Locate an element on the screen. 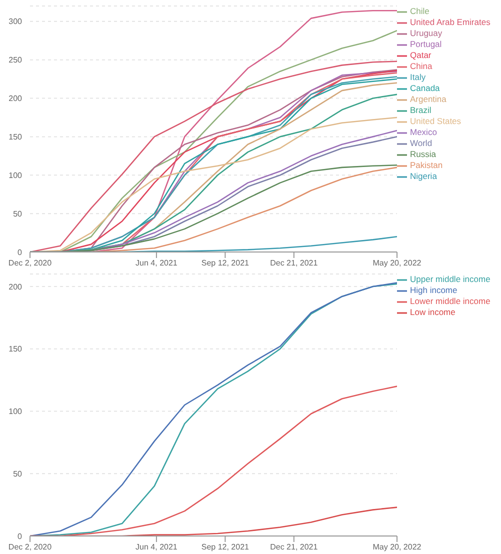  y-tick-label: 300 is located at coordinates (15, 21).